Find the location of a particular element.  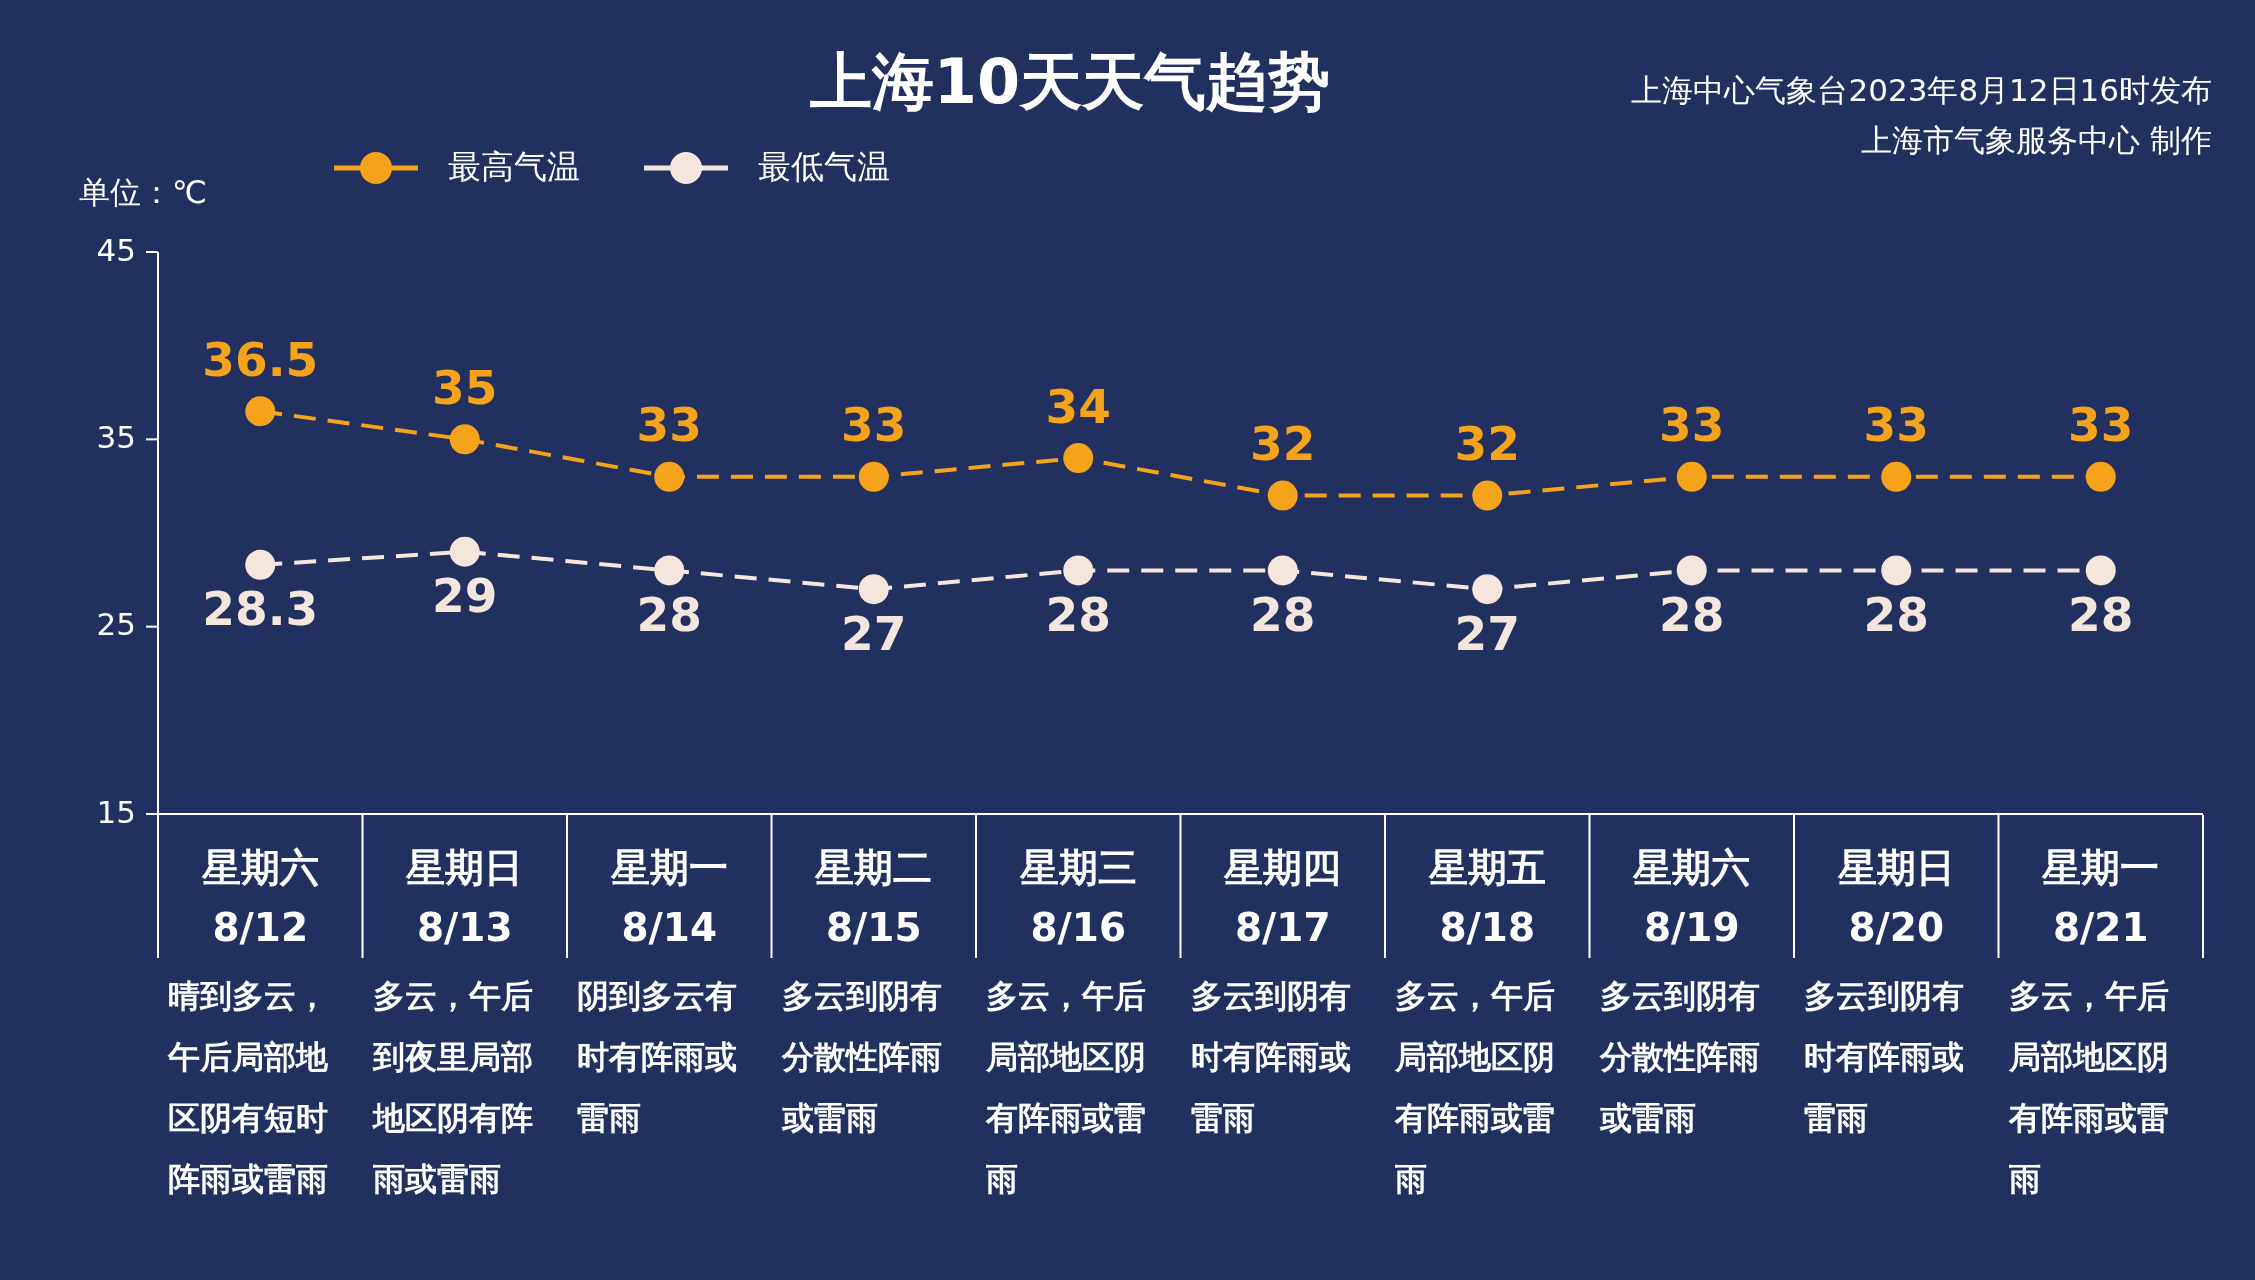

data-label: 36.5 is located at coordinates (260, 359).